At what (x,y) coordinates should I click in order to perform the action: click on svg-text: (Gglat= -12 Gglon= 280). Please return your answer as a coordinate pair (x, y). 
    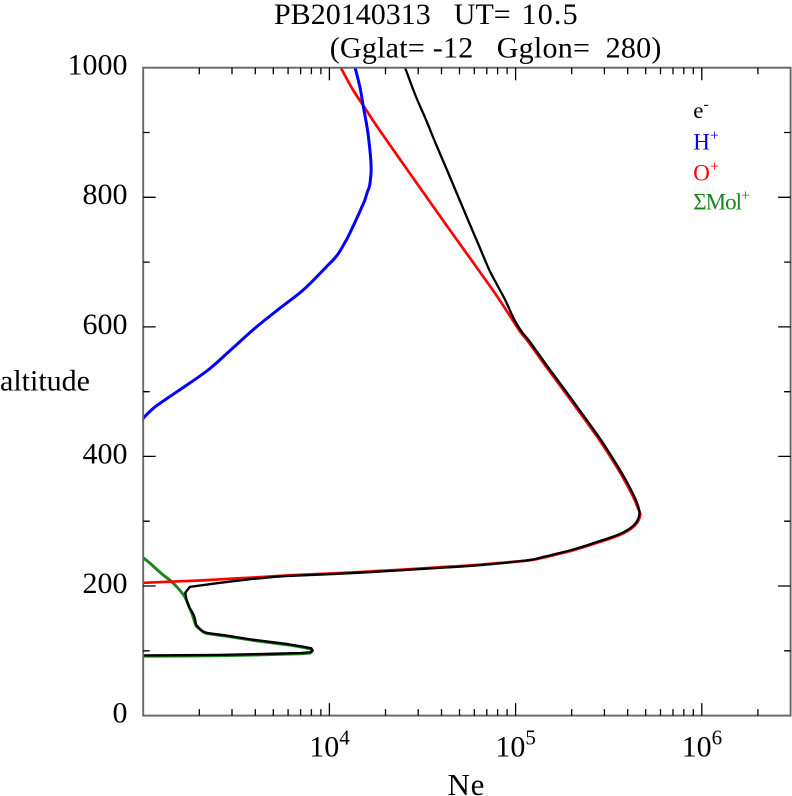
    Looking at the image, I should click on (496, 47).